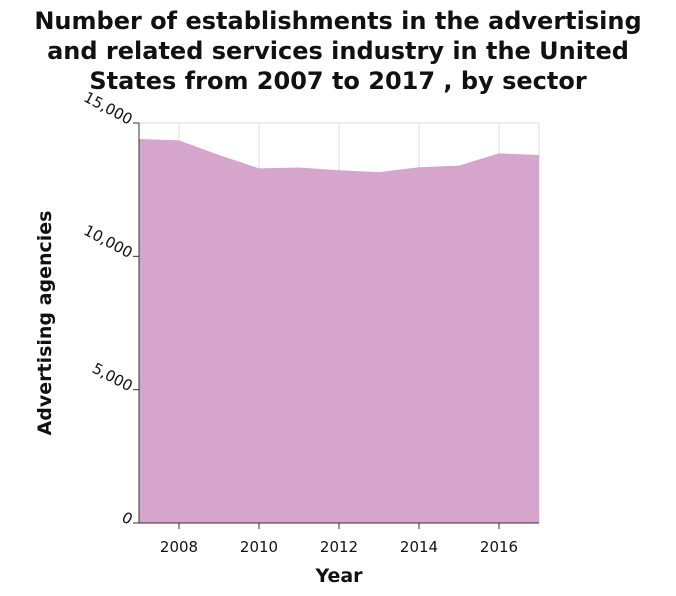 This screenshot has width=676, height=596. What do you see at coordinates (259, 547) in the screenshot?
I see `x-tick-label: 2010` at bounding box center [259, 547].